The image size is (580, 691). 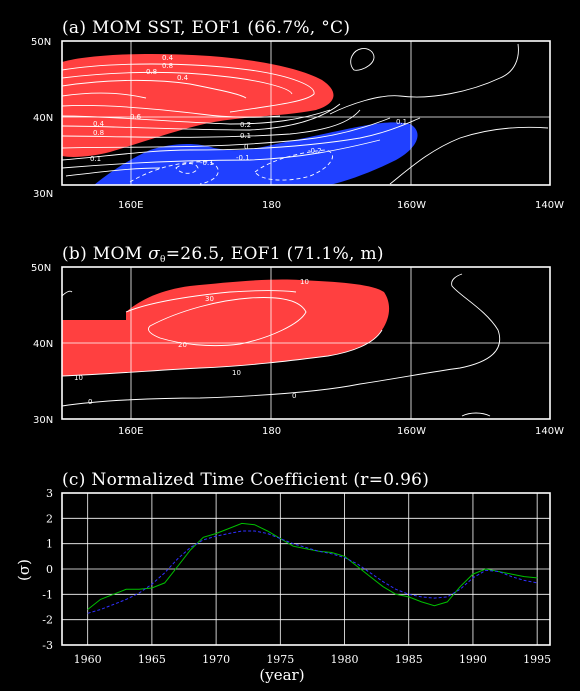 I want to click on contour-label: -0.2, so click(x=315, y=151).